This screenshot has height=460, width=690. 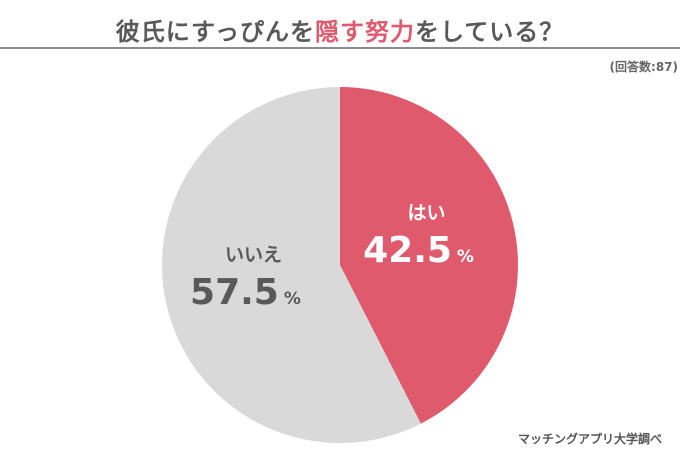 What do you see at coordinates (490, 32) in the screenshot?
I see `title-text-end: をしている？` at bounding box center [490, 32].